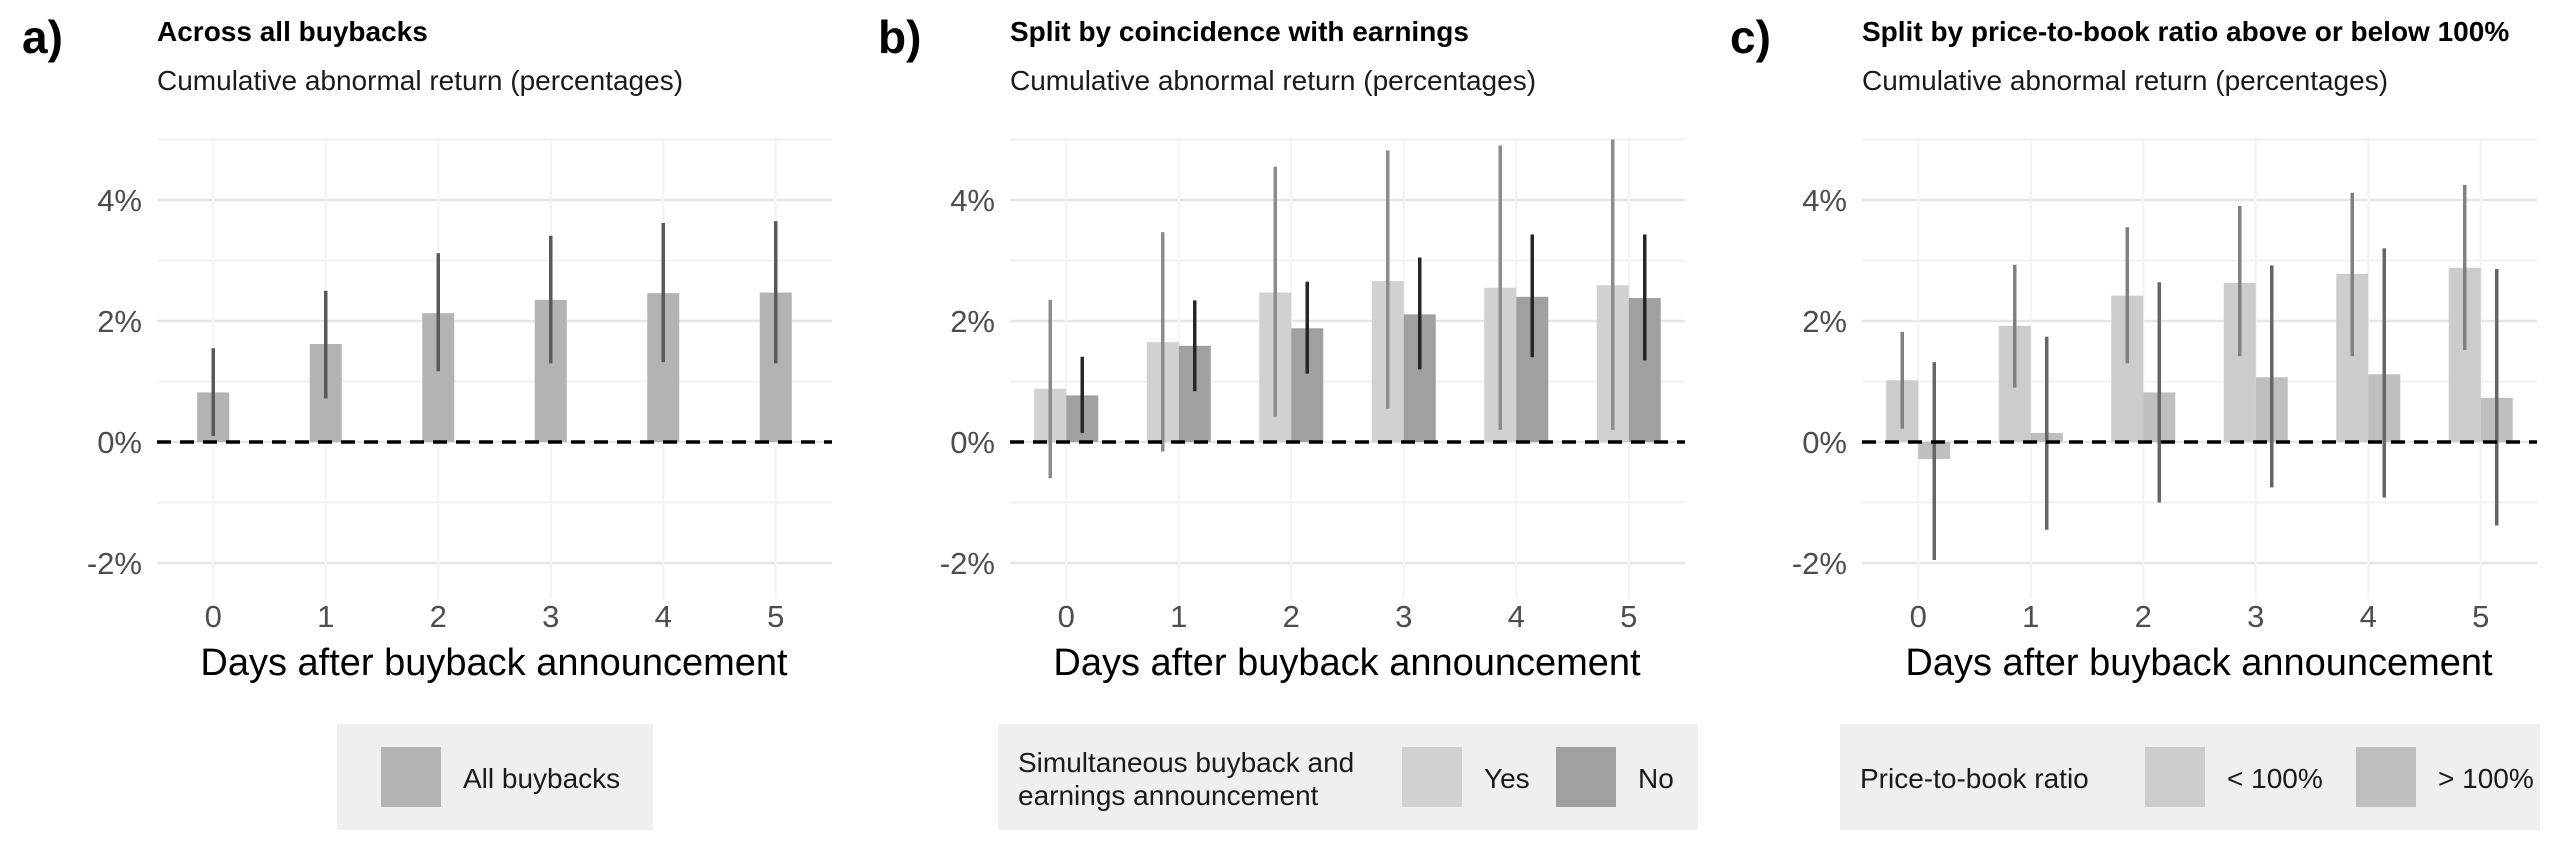  Describe the element at coordinates (1750, 37) in the screenshot. I see `panel-c-letter: c)` at that location.